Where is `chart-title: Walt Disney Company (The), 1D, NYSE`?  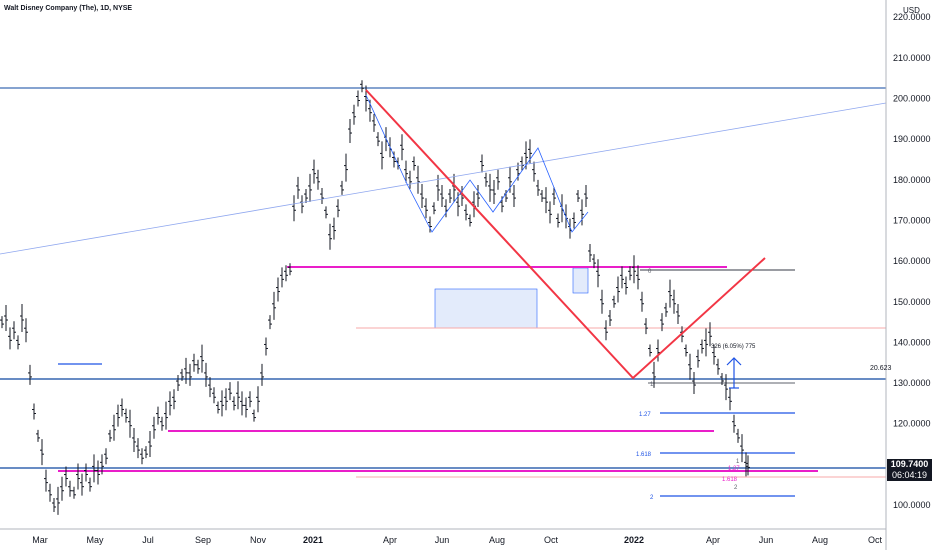
chart-title: Walt Disney Company (The), 1D, NYSE is located at coordinates (68, 8).